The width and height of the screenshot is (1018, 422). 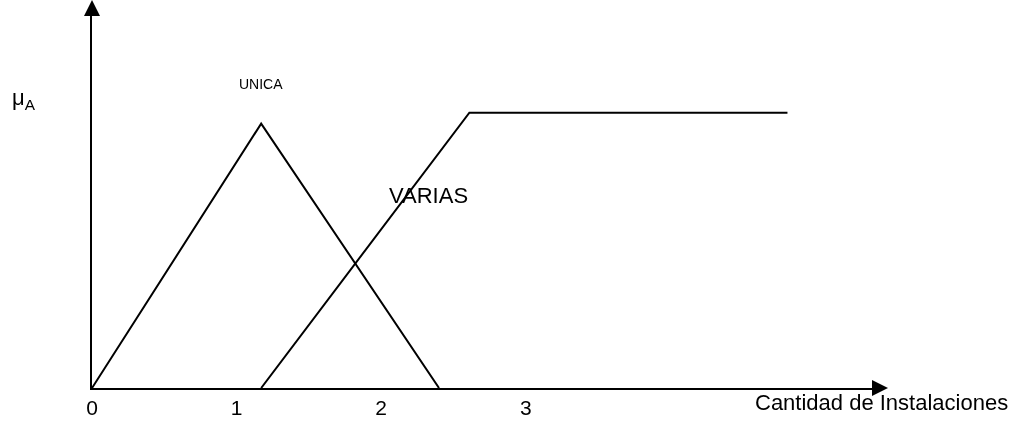 What do you see at coordinates (92, 408) in the screenshot?
I see `x-tick-label: 0` at bounding box center [92, 408].